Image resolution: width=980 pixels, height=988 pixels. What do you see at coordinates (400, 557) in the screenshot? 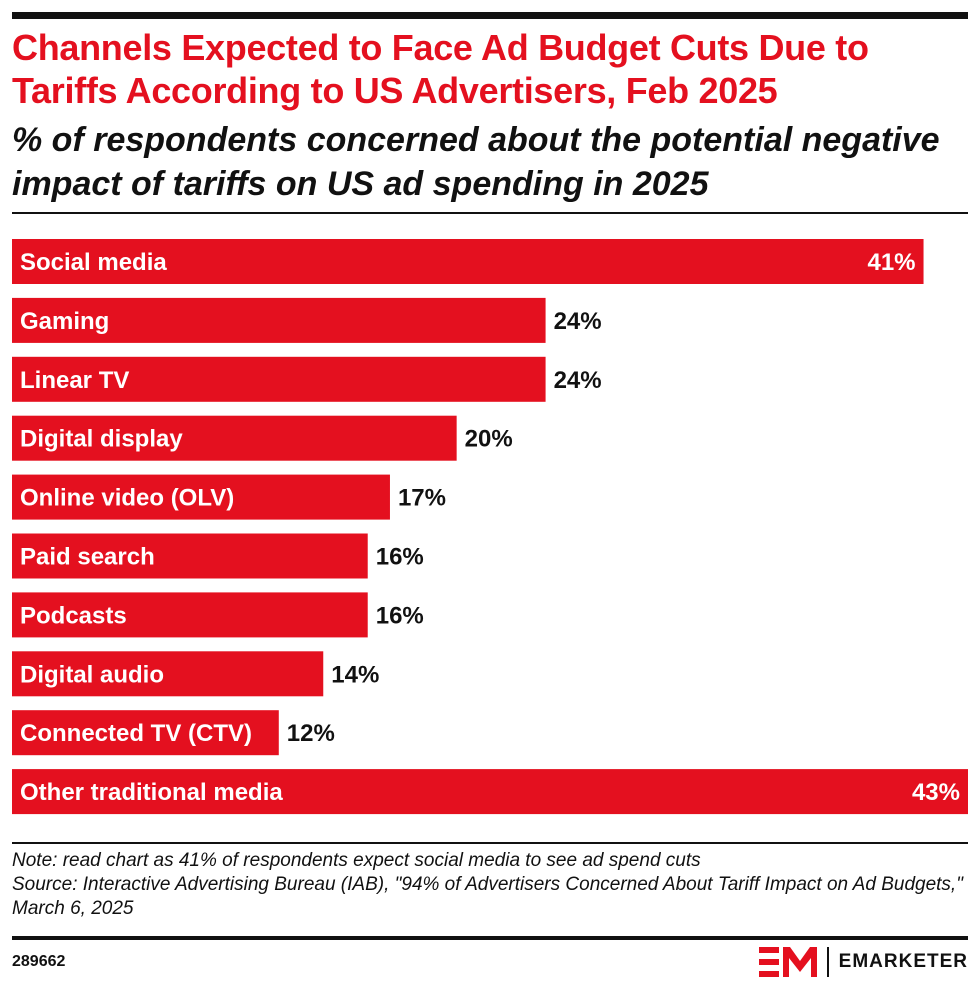
I see `value-label-paid-search: 16%` at bounding box center [400, 557].